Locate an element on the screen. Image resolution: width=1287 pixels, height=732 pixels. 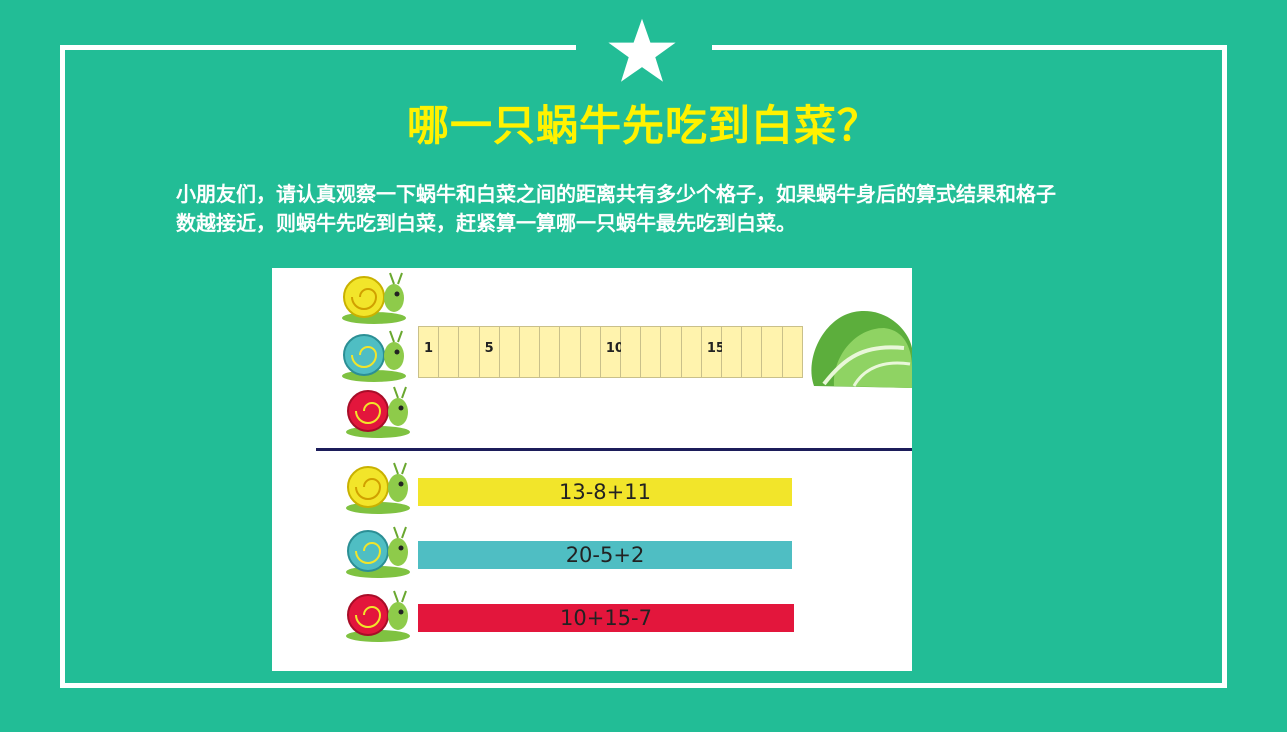
grid-cell: 15 is located at coordinates (713, 352).